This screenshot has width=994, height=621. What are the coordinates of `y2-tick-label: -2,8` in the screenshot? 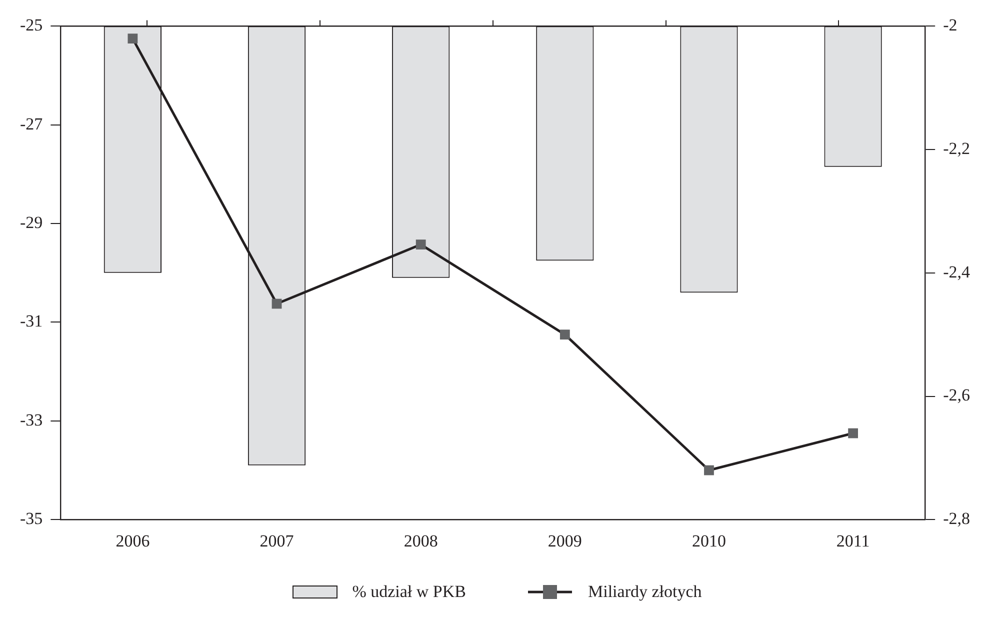 It's located at (956, 518).